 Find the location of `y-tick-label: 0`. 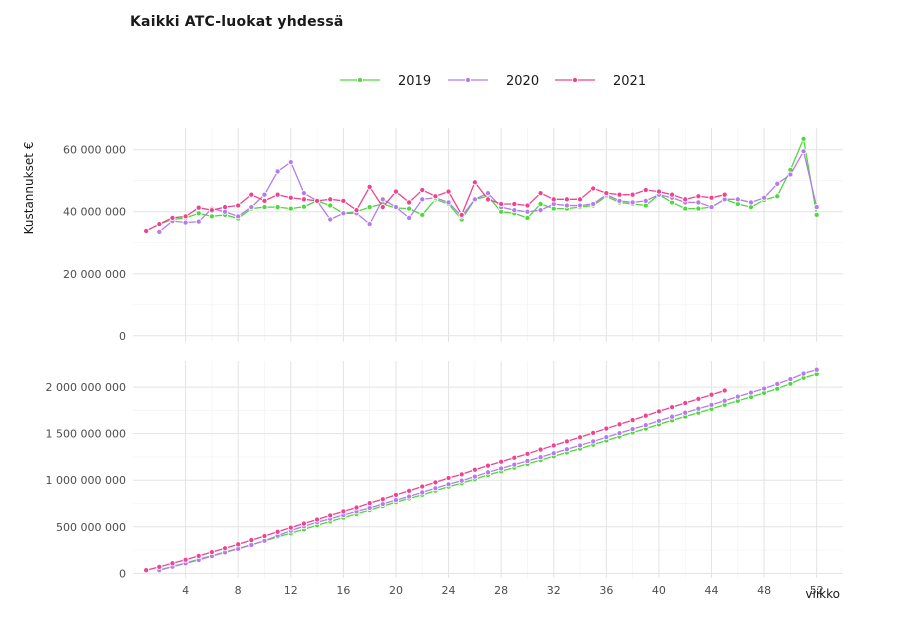

y-tick-label: 0 is located at coordinates (122, 336).